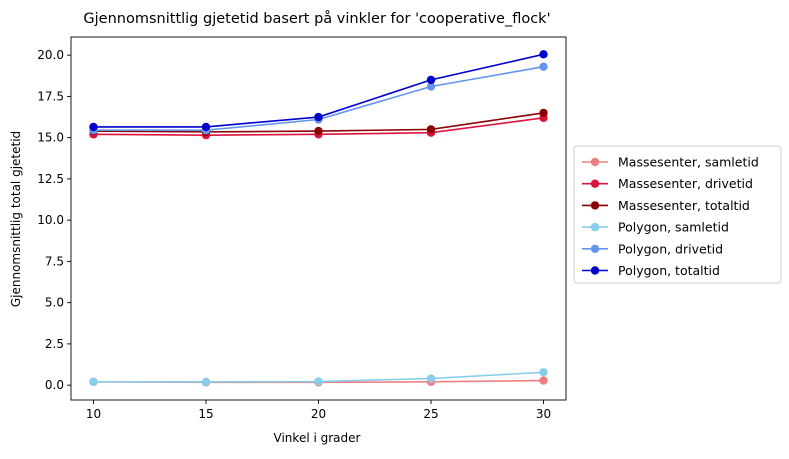  Describe the element at coordinates (543, 414) in the screenshot. I see `x-tick-label: 30` at that location.